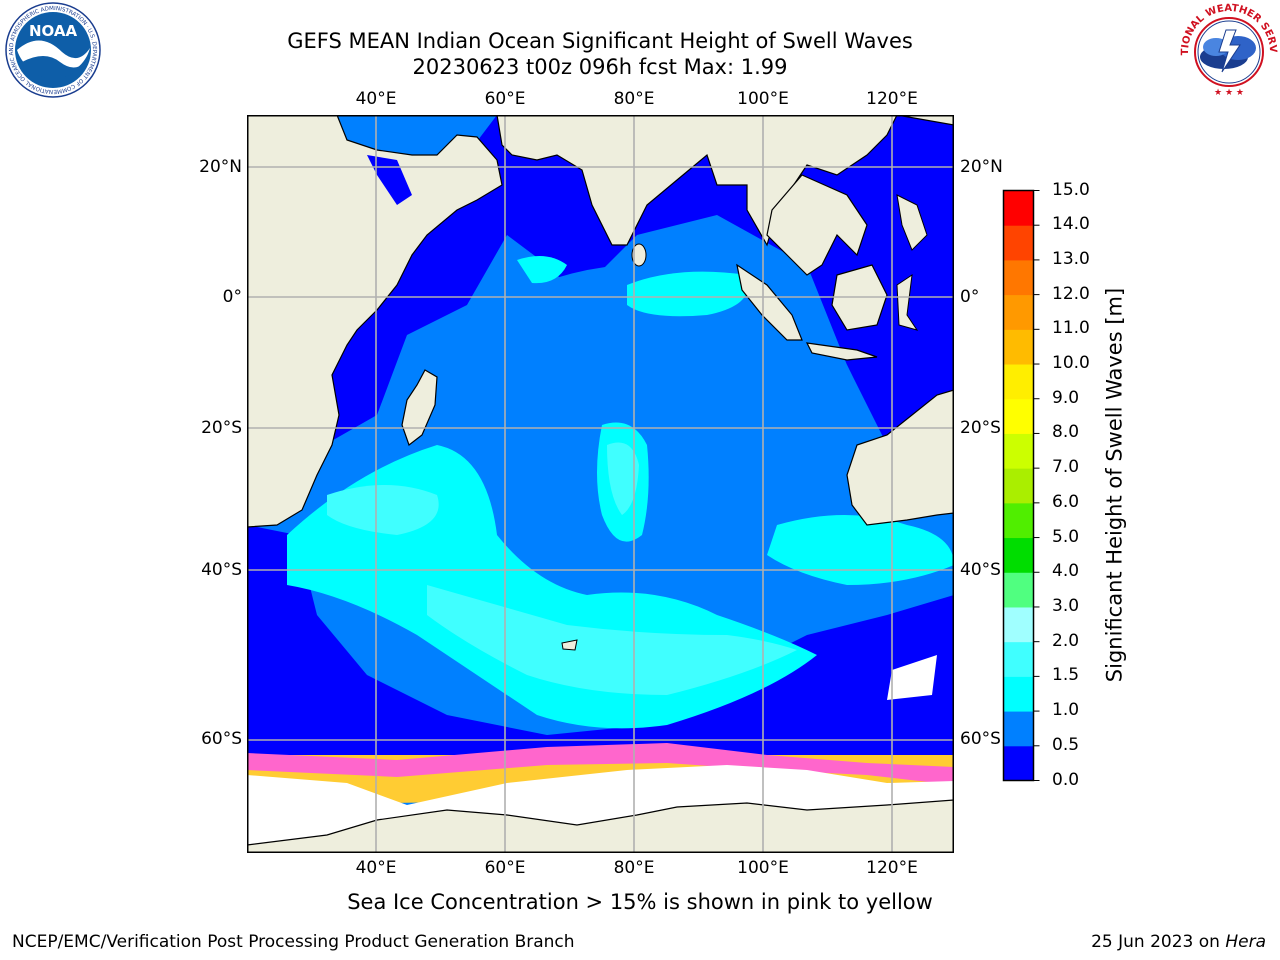  What do you see at coordinates (375, 321) in the screenshot?
I see `land-africa-arabia` at bounding box center [375, 321].